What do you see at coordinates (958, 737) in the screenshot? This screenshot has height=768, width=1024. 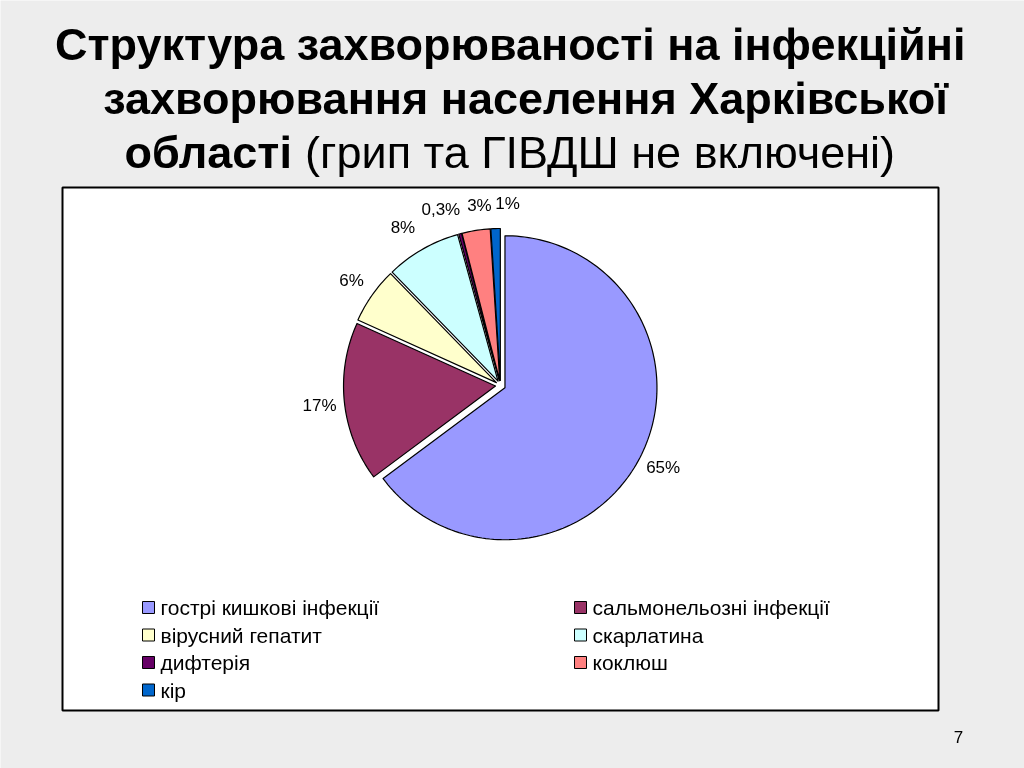 I see `text: 7` at bounding box center [958, 737].